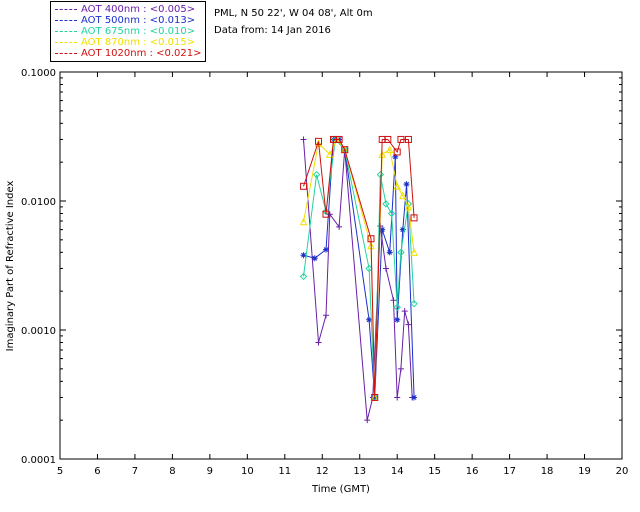 The image size is (640, 512). Describe the element at coordinates (141, 53) in the screenshot. I see `legend-label: AOT 1020nm : <0.021>` at that location.